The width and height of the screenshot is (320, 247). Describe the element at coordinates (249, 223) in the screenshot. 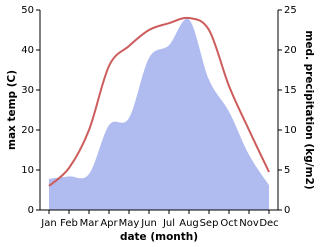

I see `x-tick-label: Nov` at that location.